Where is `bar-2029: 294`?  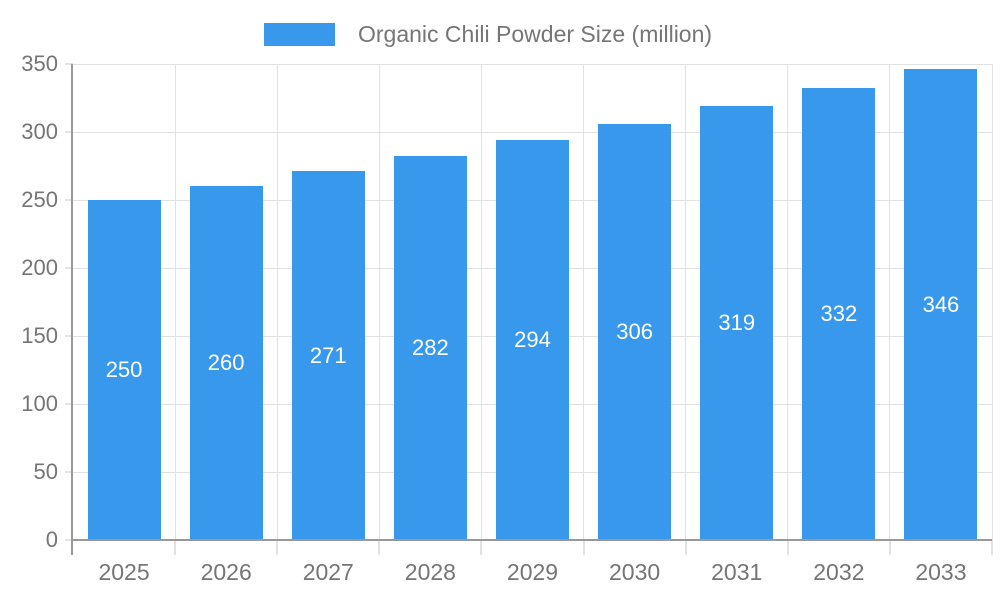 bar-2029: 294 is located at coordinates (532, 340).